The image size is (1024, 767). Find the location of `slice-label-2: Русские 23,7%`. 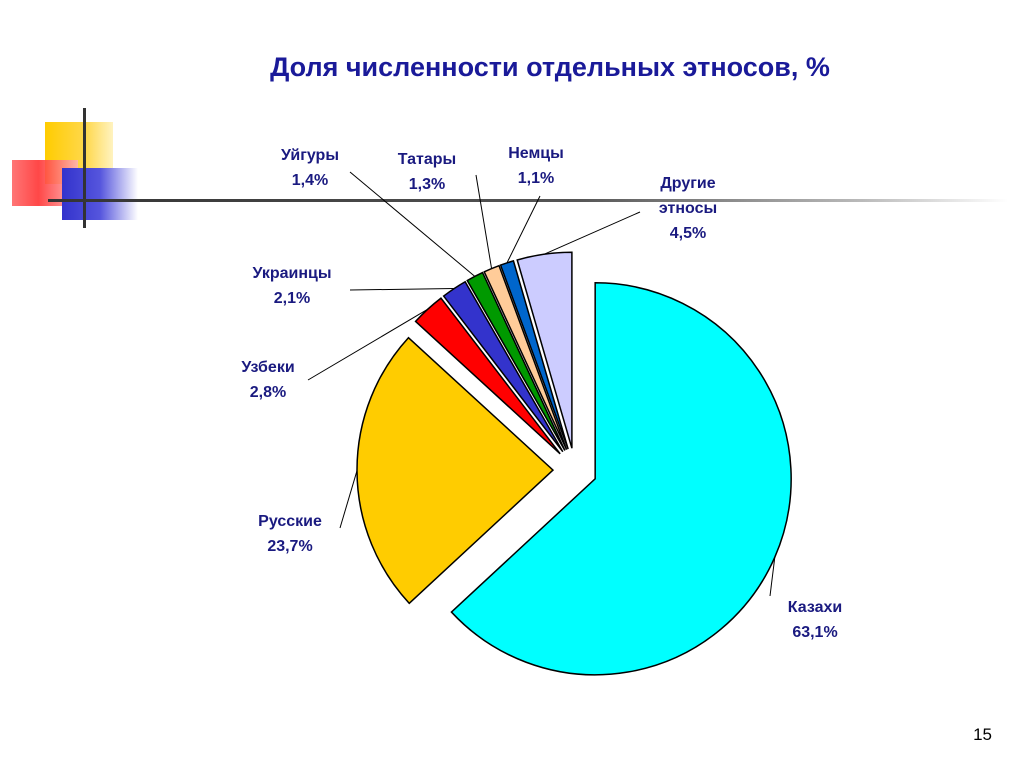

slice-label-2: Русские 23,7% is located at coordinates (290, 534).